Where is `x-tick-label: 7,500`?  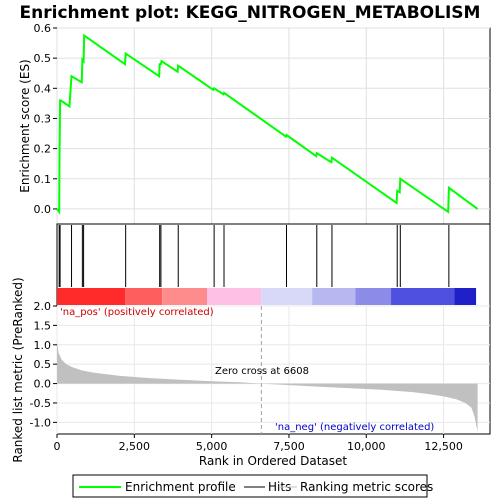
x-tick-label: 7,500 is located at coordinates (289, 446).